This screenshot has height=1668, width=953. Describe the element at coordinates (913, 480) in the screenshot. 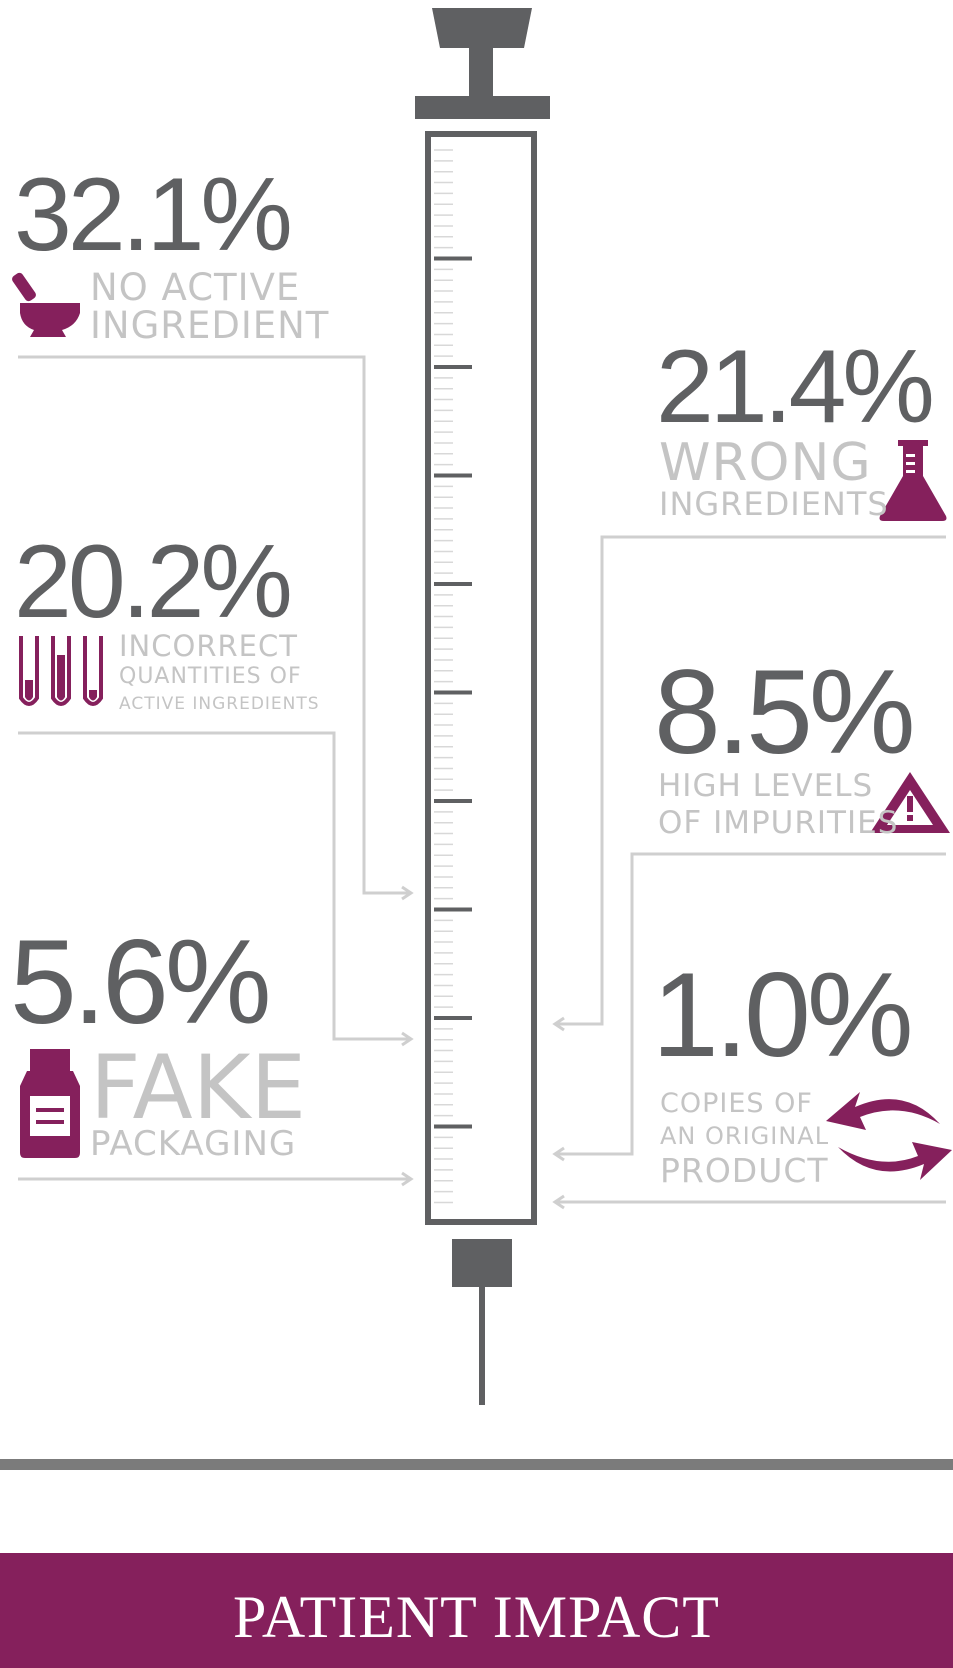

I see `flask-icon` at that location.